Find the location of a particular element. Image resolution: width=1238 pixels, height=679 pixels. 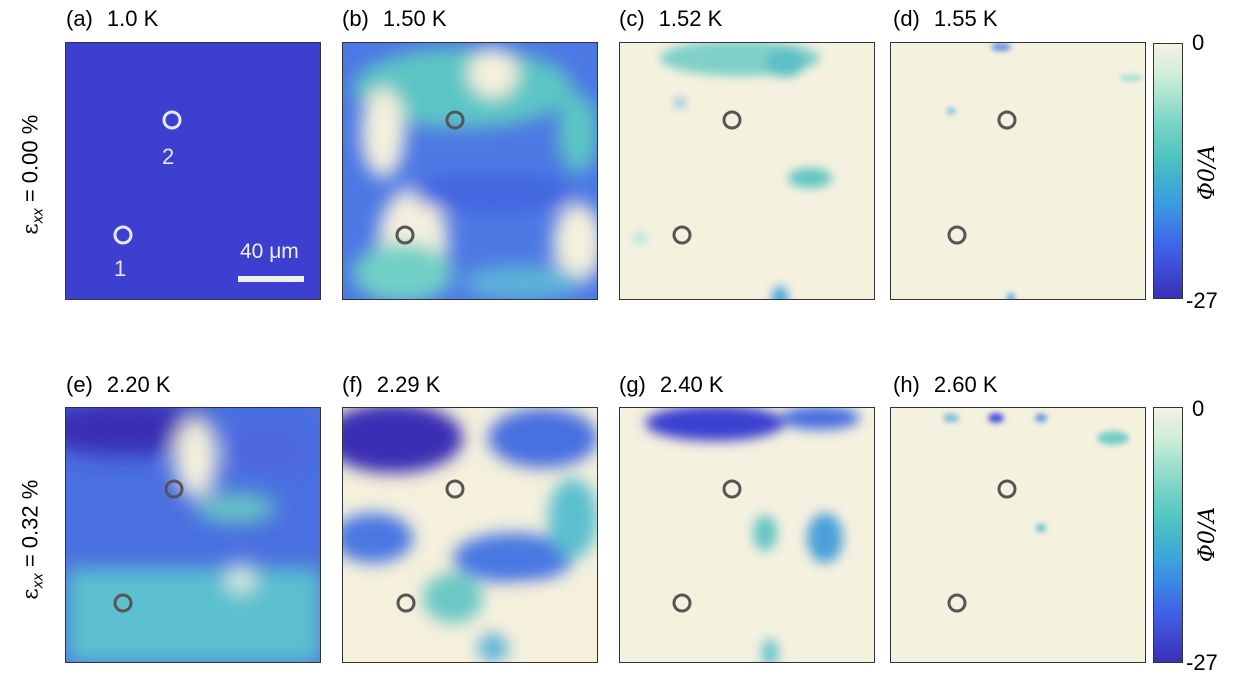

point-label-1: 1 is located at coordinates (120, 268).